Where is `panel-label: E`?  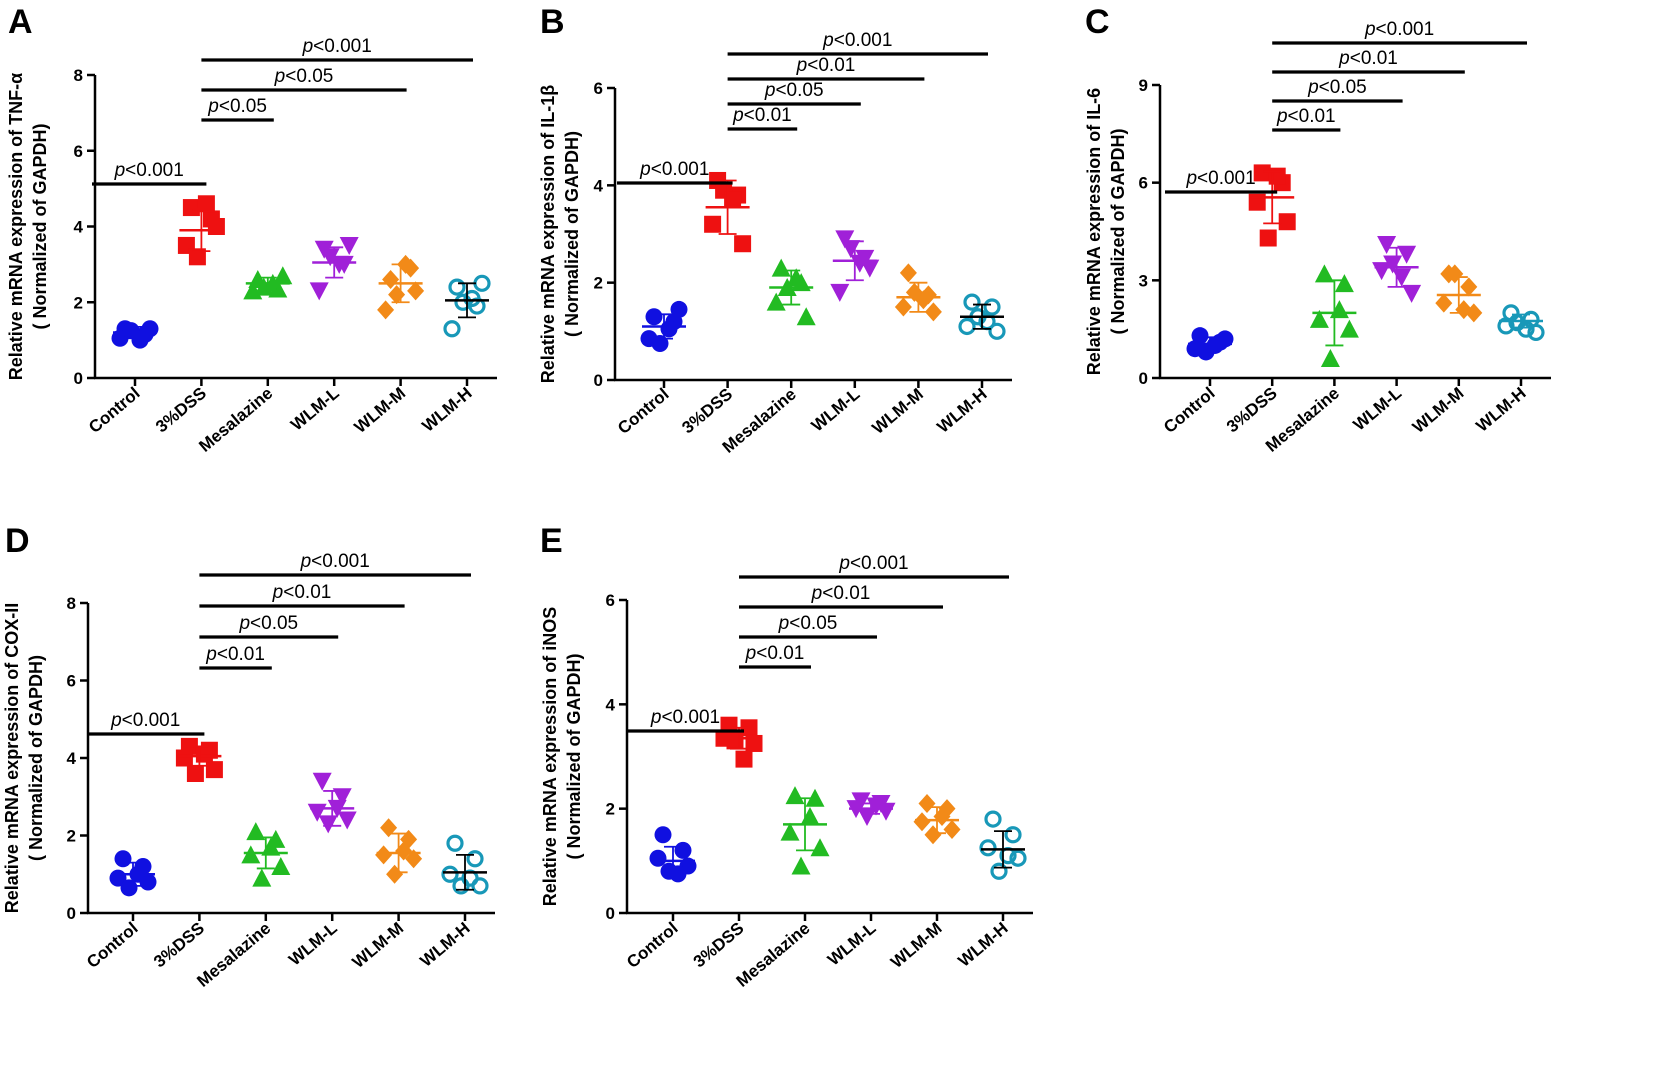 panel-label: E is located at coordinates (551, 541).